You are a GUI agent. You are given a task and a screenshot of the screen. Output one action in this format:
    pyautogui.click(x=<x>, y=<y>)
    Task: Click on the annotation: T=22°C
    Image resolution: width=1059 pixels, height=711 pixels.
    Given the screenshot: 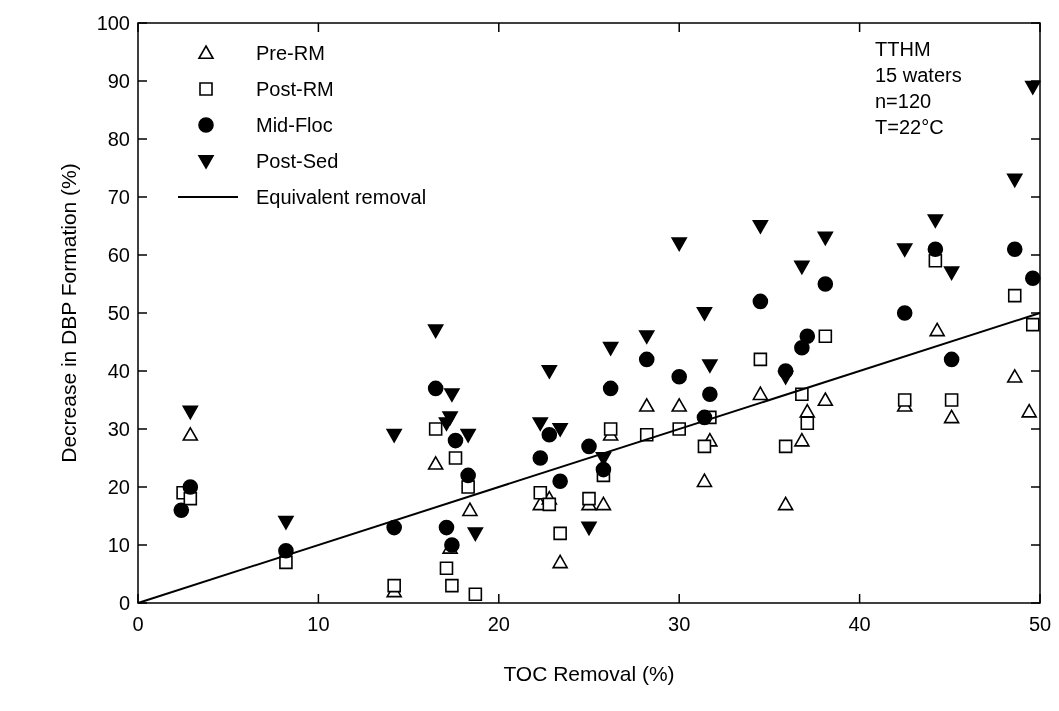 What is the action you would take?
    pyautogui.click(x=909, y=127)
    